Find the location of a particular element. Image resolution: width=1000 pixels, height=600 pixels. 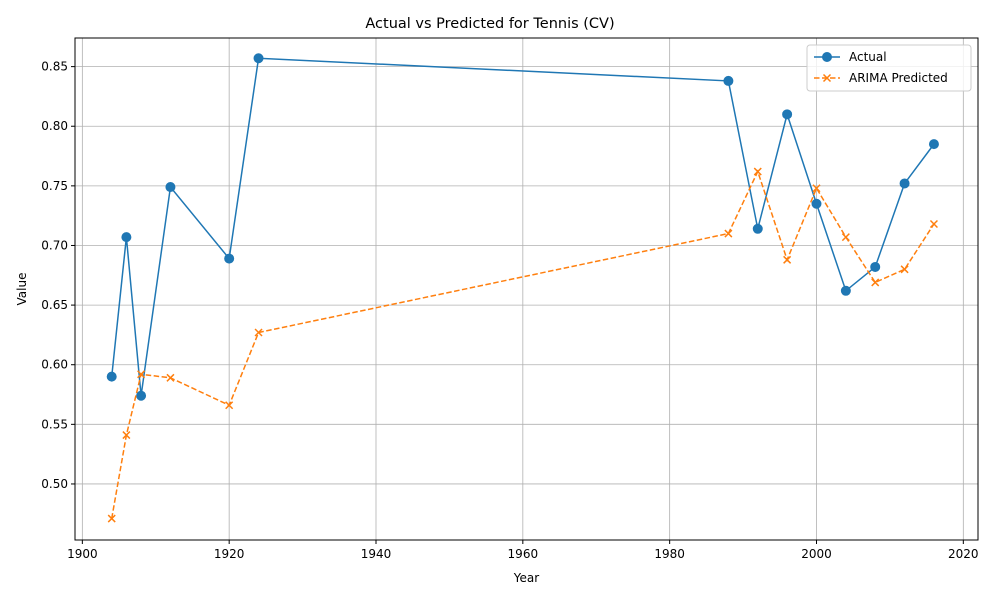

x-tick-label: 2020 is located at coordinates (963, 554).